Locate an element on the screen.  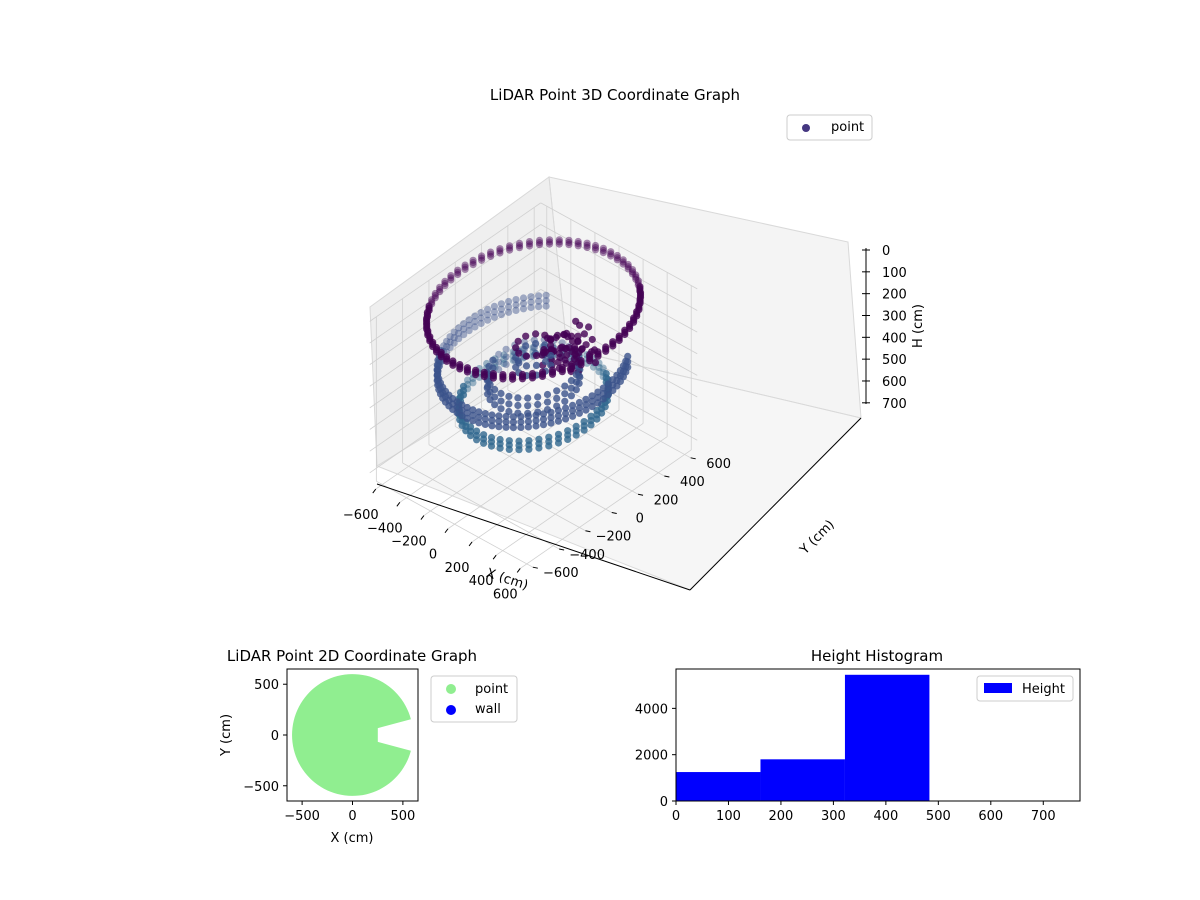
x-tick-label: 0 is located at coordinates (352, 816).